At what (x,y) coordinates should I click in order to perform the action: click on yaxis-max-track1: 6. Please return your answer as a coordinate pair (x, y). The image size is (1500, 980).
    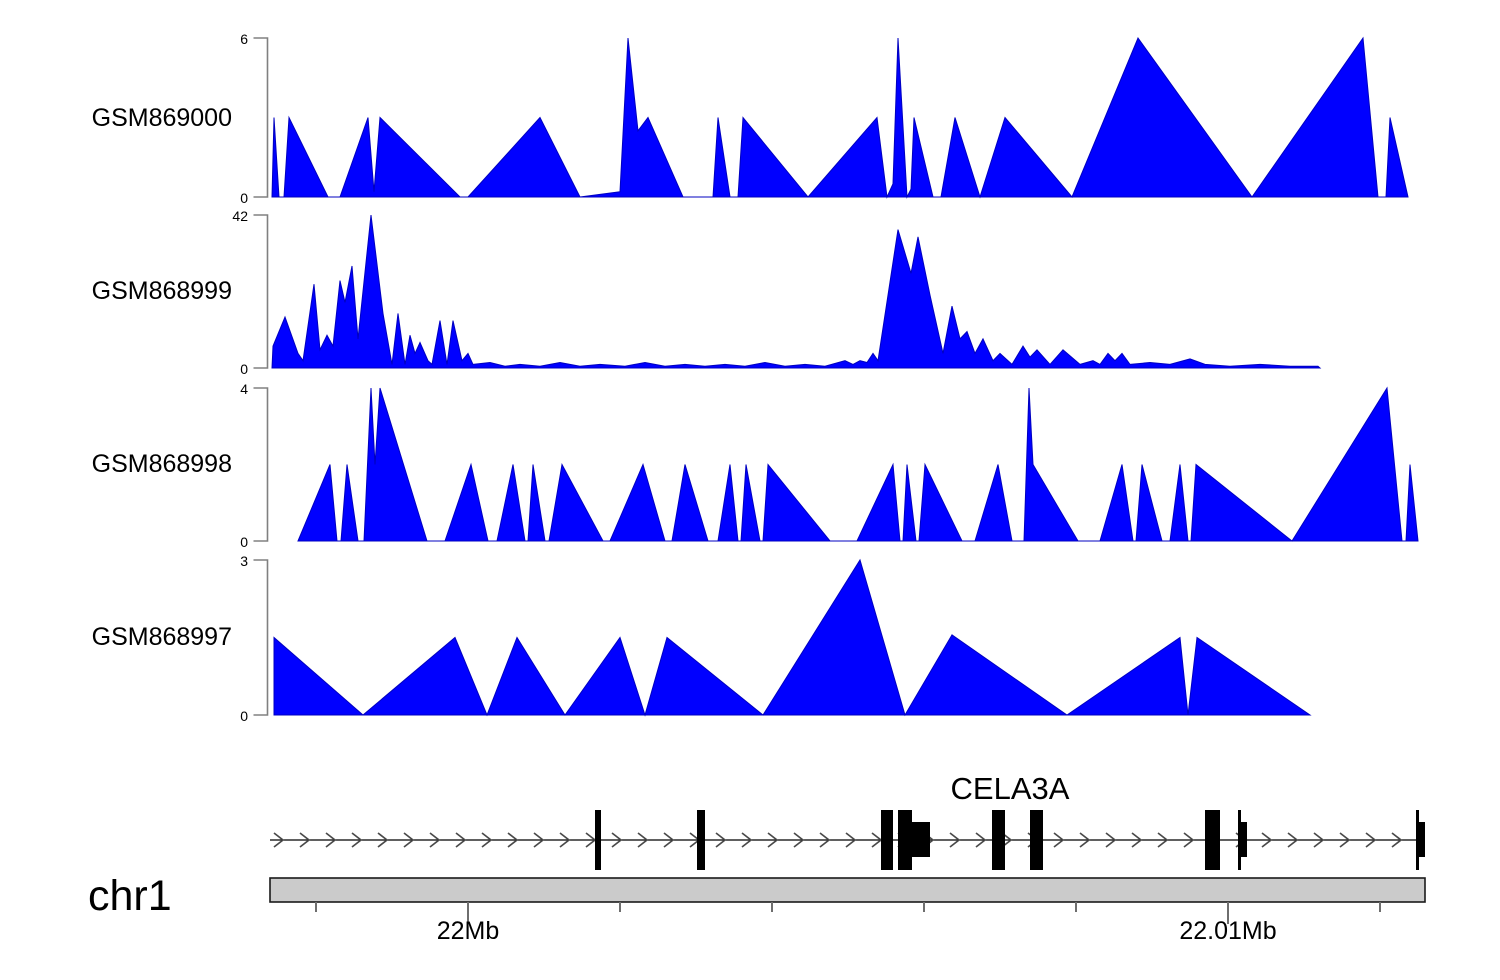
    Looking at the image, I should click on (244, 39).